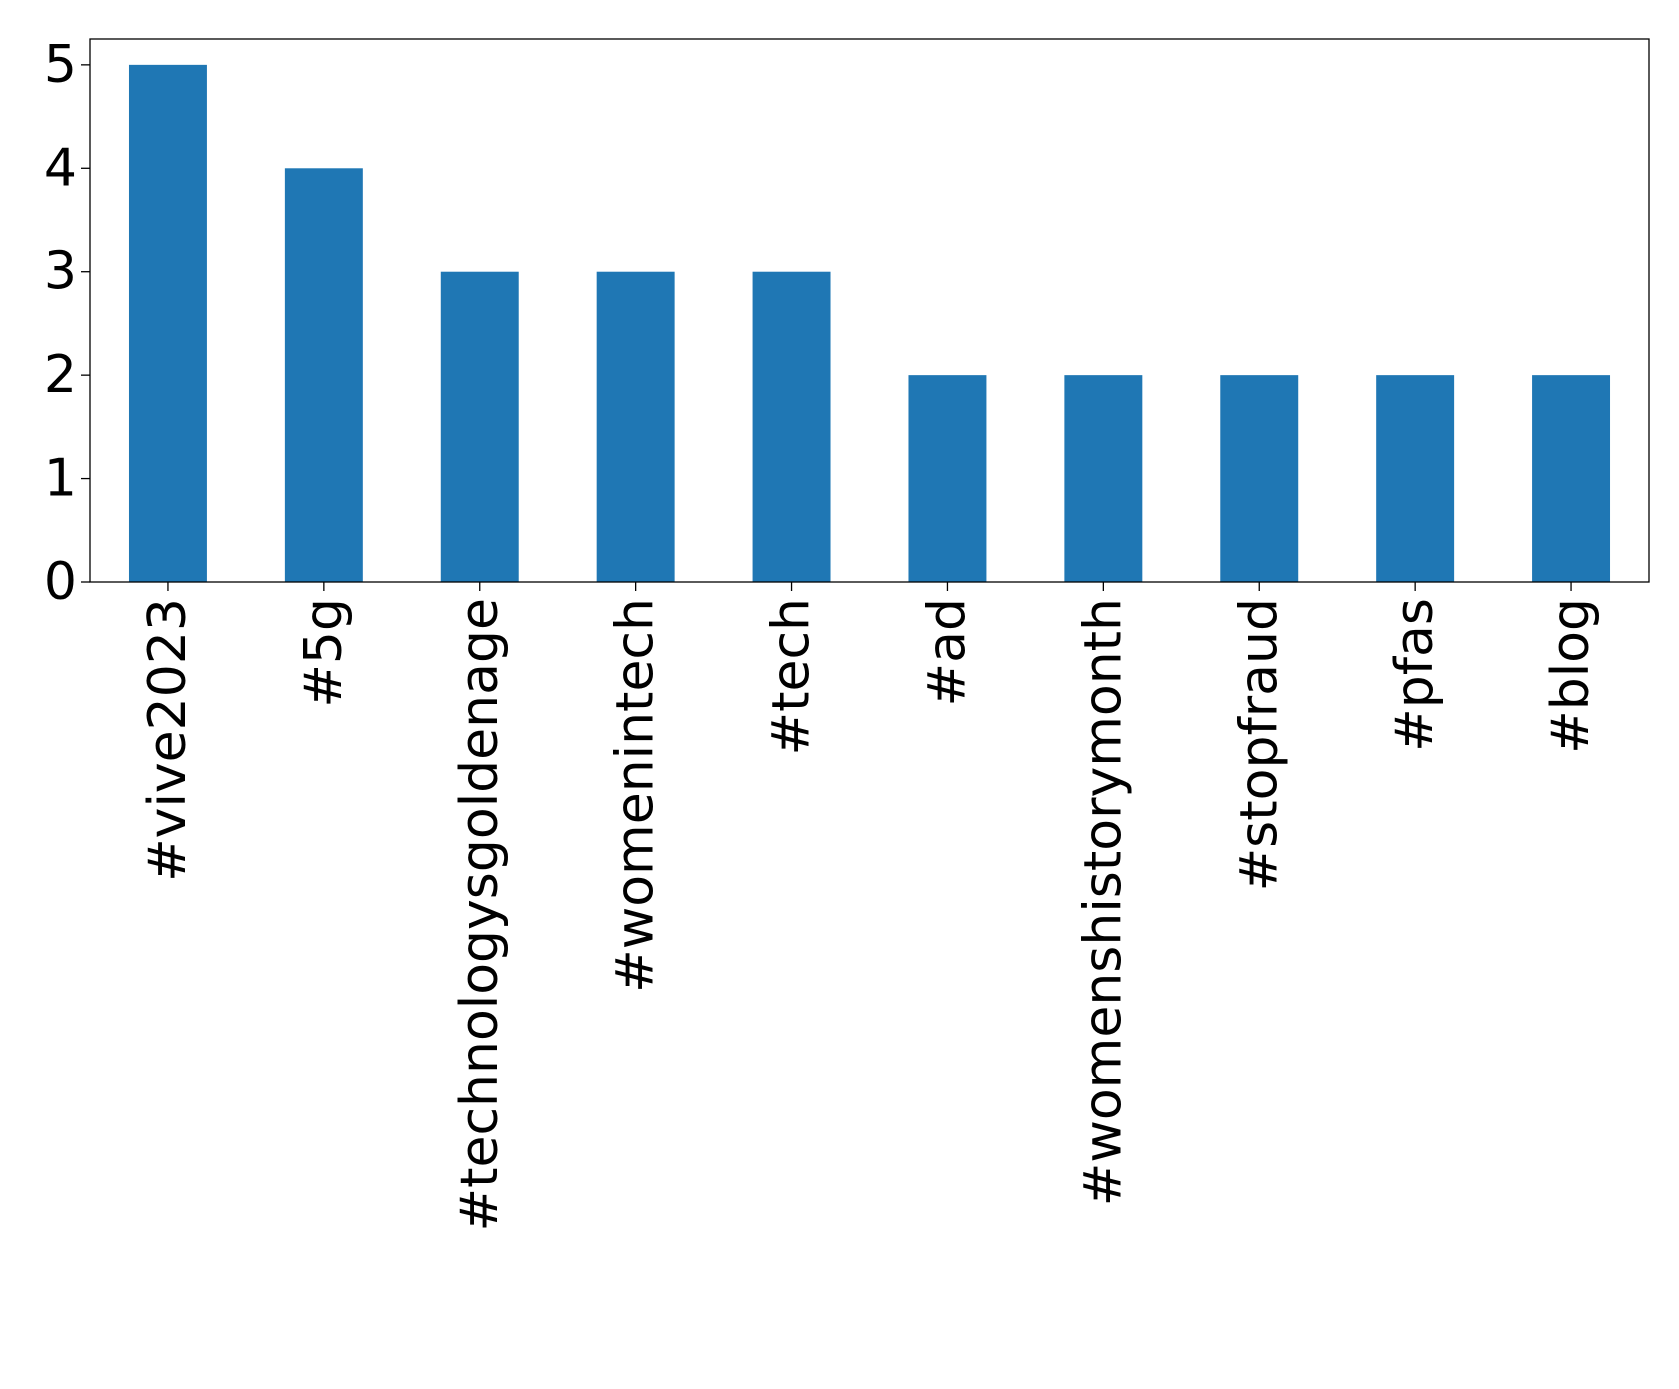 This screenshot has height=1389, width=1679. Describe the element at coordinates (1103, 902) in the screenshot. I see `x-tick-label: #womenshistorymonth` at that location.